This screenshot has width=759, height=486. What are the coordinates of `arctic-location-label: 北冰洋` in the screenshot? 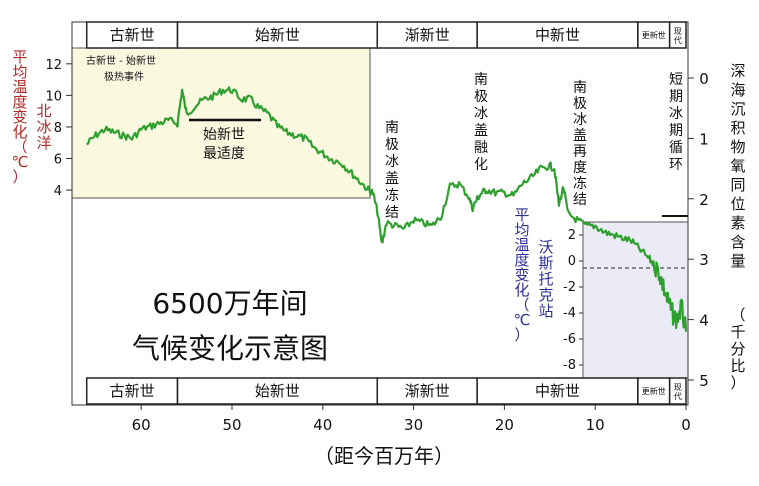 It's located at (43, 127).